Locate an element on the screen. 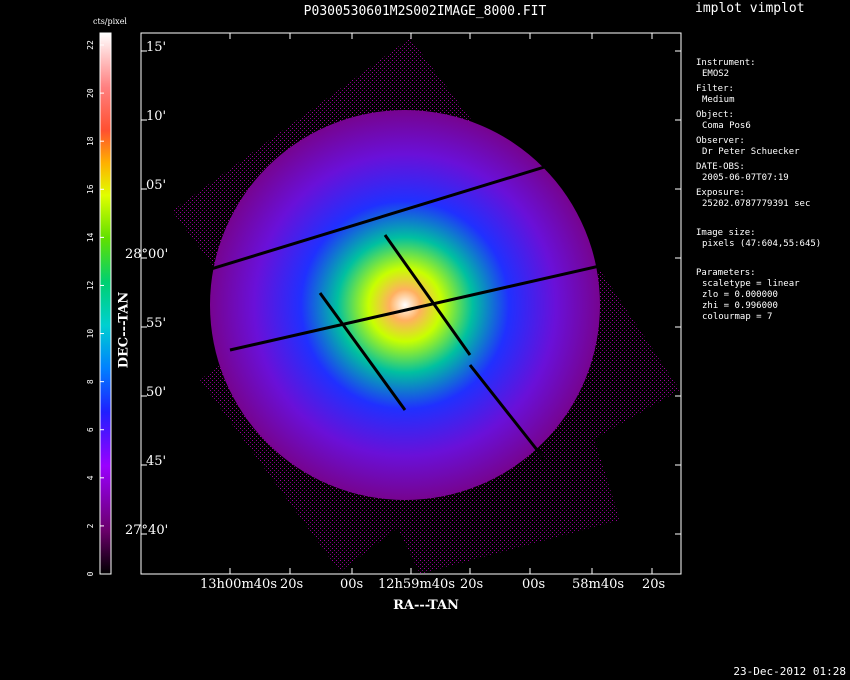  x-tick-label: 12h59m40s is located at coordinates (416, 584).